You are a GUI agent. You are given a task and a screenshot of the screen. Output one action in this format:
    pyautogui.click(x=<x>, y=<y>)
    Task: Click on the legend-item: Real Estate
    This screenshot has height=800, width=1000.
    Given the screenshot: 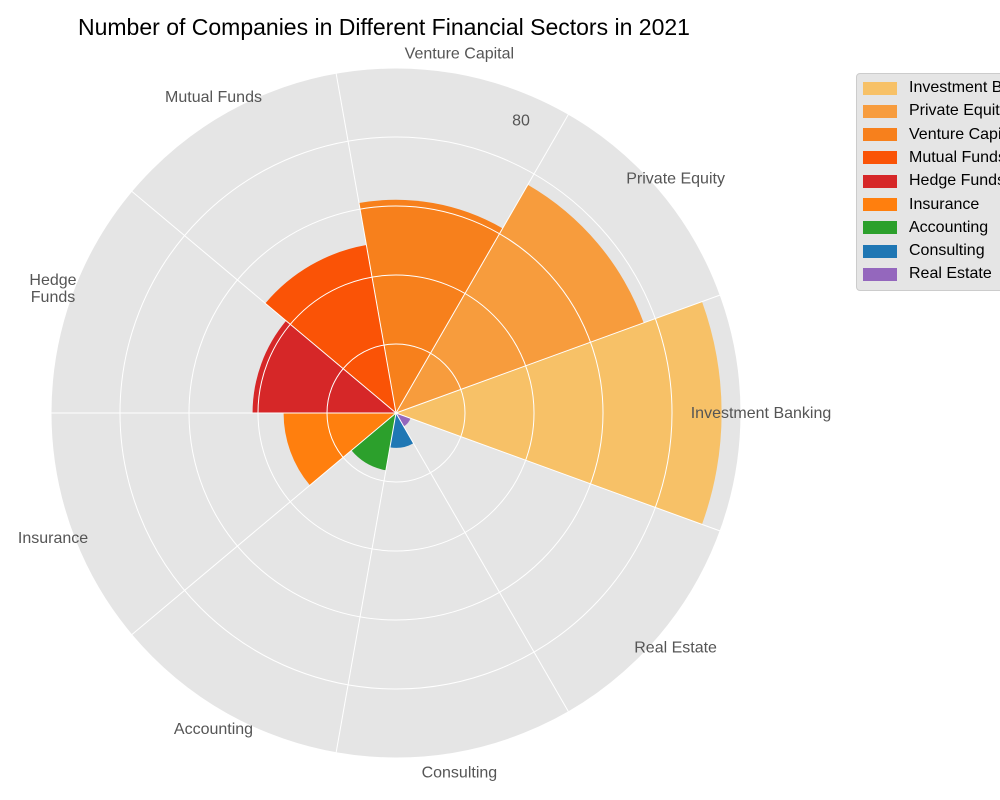 What is the action you would take?
    pyautogui.click(x=927, y=274)
    